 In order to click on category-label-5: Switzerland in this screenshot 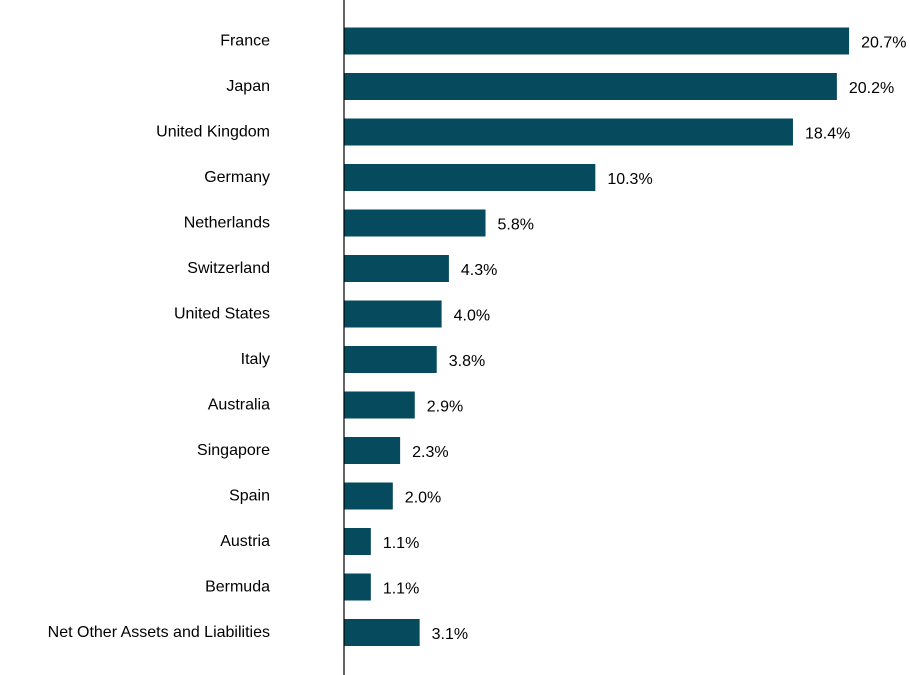, I will do `click(228, 268)`.